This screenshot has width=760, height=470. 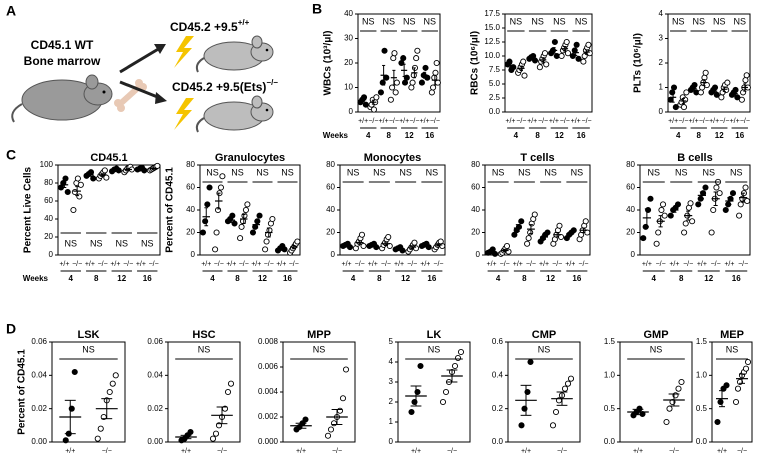 What do you see at coordinates (155, 441) in the screenshot?
I see `y-tick-label: 0.00` at bounding box center [155, 441].